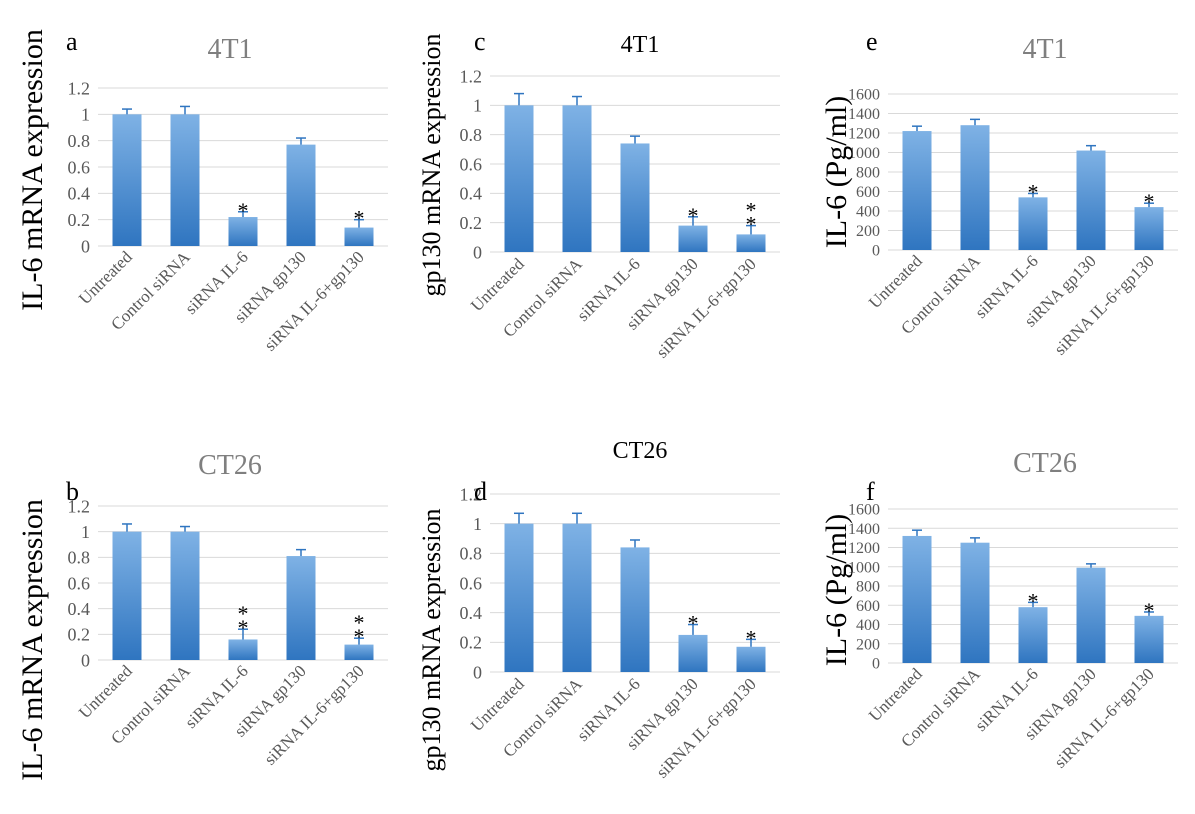  What do you see at coordinates (864, 567) in the screenshot?
I see `y-tick-label: 1000` at bounding box center [864, 567].